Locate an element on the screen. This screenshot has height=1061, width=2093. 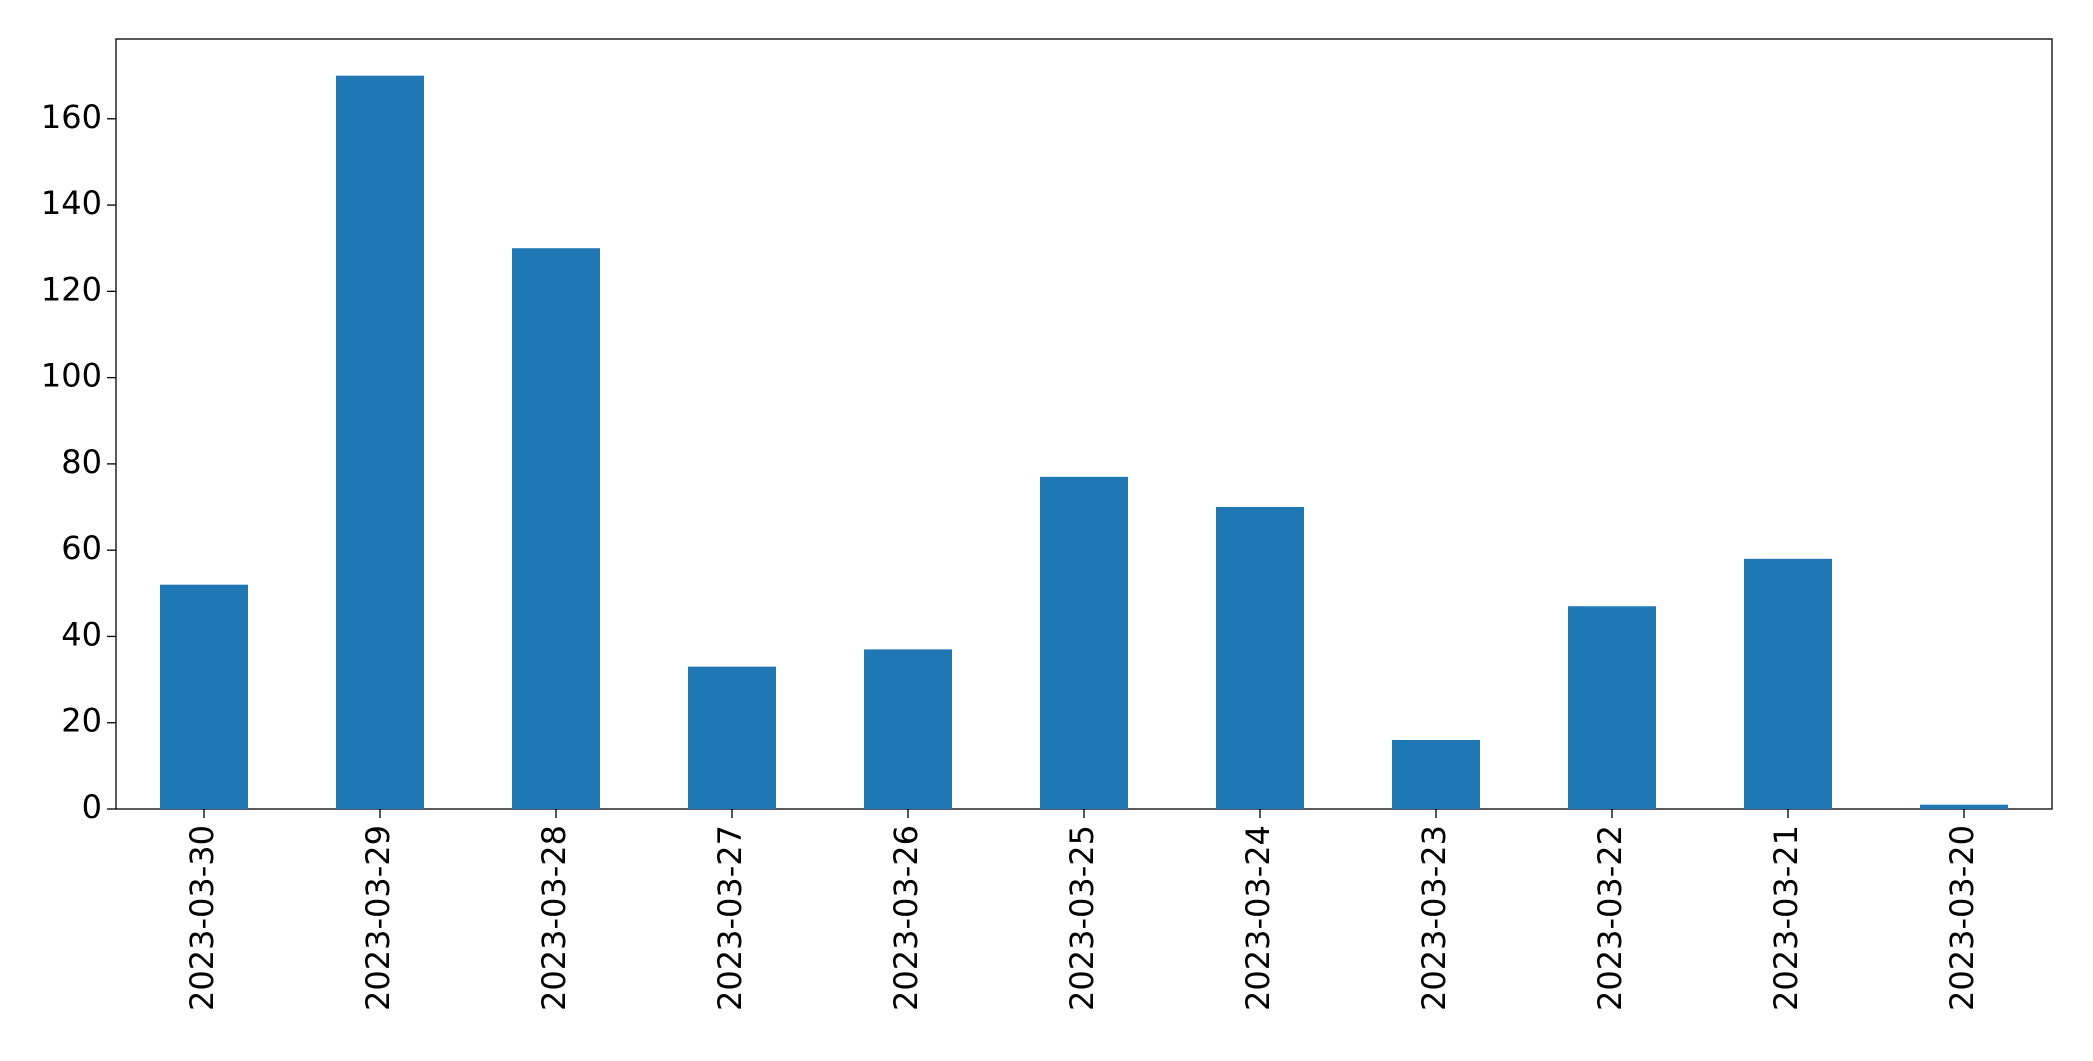
x-tick-label: 2023-03-29 is located at coordinates (378, 918).